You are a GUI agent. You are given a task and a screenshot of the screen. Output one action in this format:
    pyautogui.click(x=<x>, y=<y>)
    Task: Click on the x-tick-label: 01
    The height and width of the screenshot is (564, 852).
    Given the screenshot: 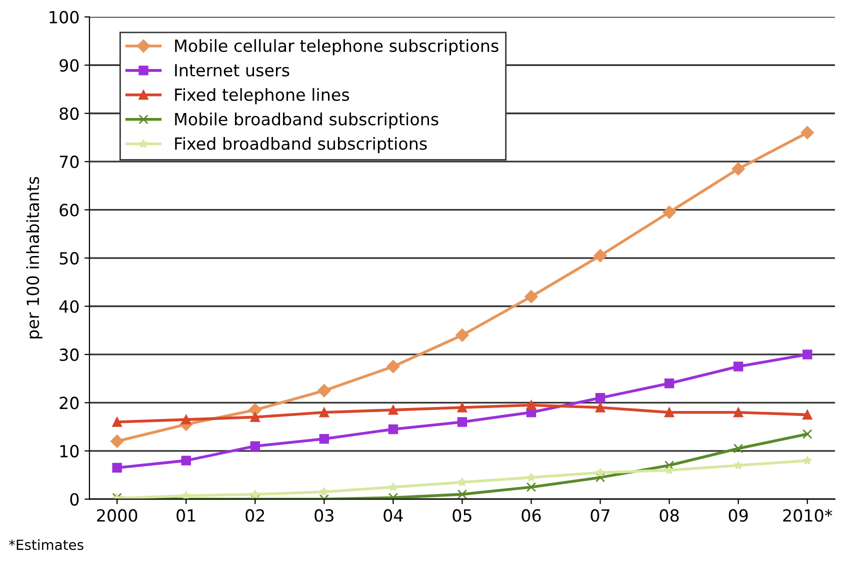 What is the action you would take?
    pyautogui.click(x=186, y=515)
    